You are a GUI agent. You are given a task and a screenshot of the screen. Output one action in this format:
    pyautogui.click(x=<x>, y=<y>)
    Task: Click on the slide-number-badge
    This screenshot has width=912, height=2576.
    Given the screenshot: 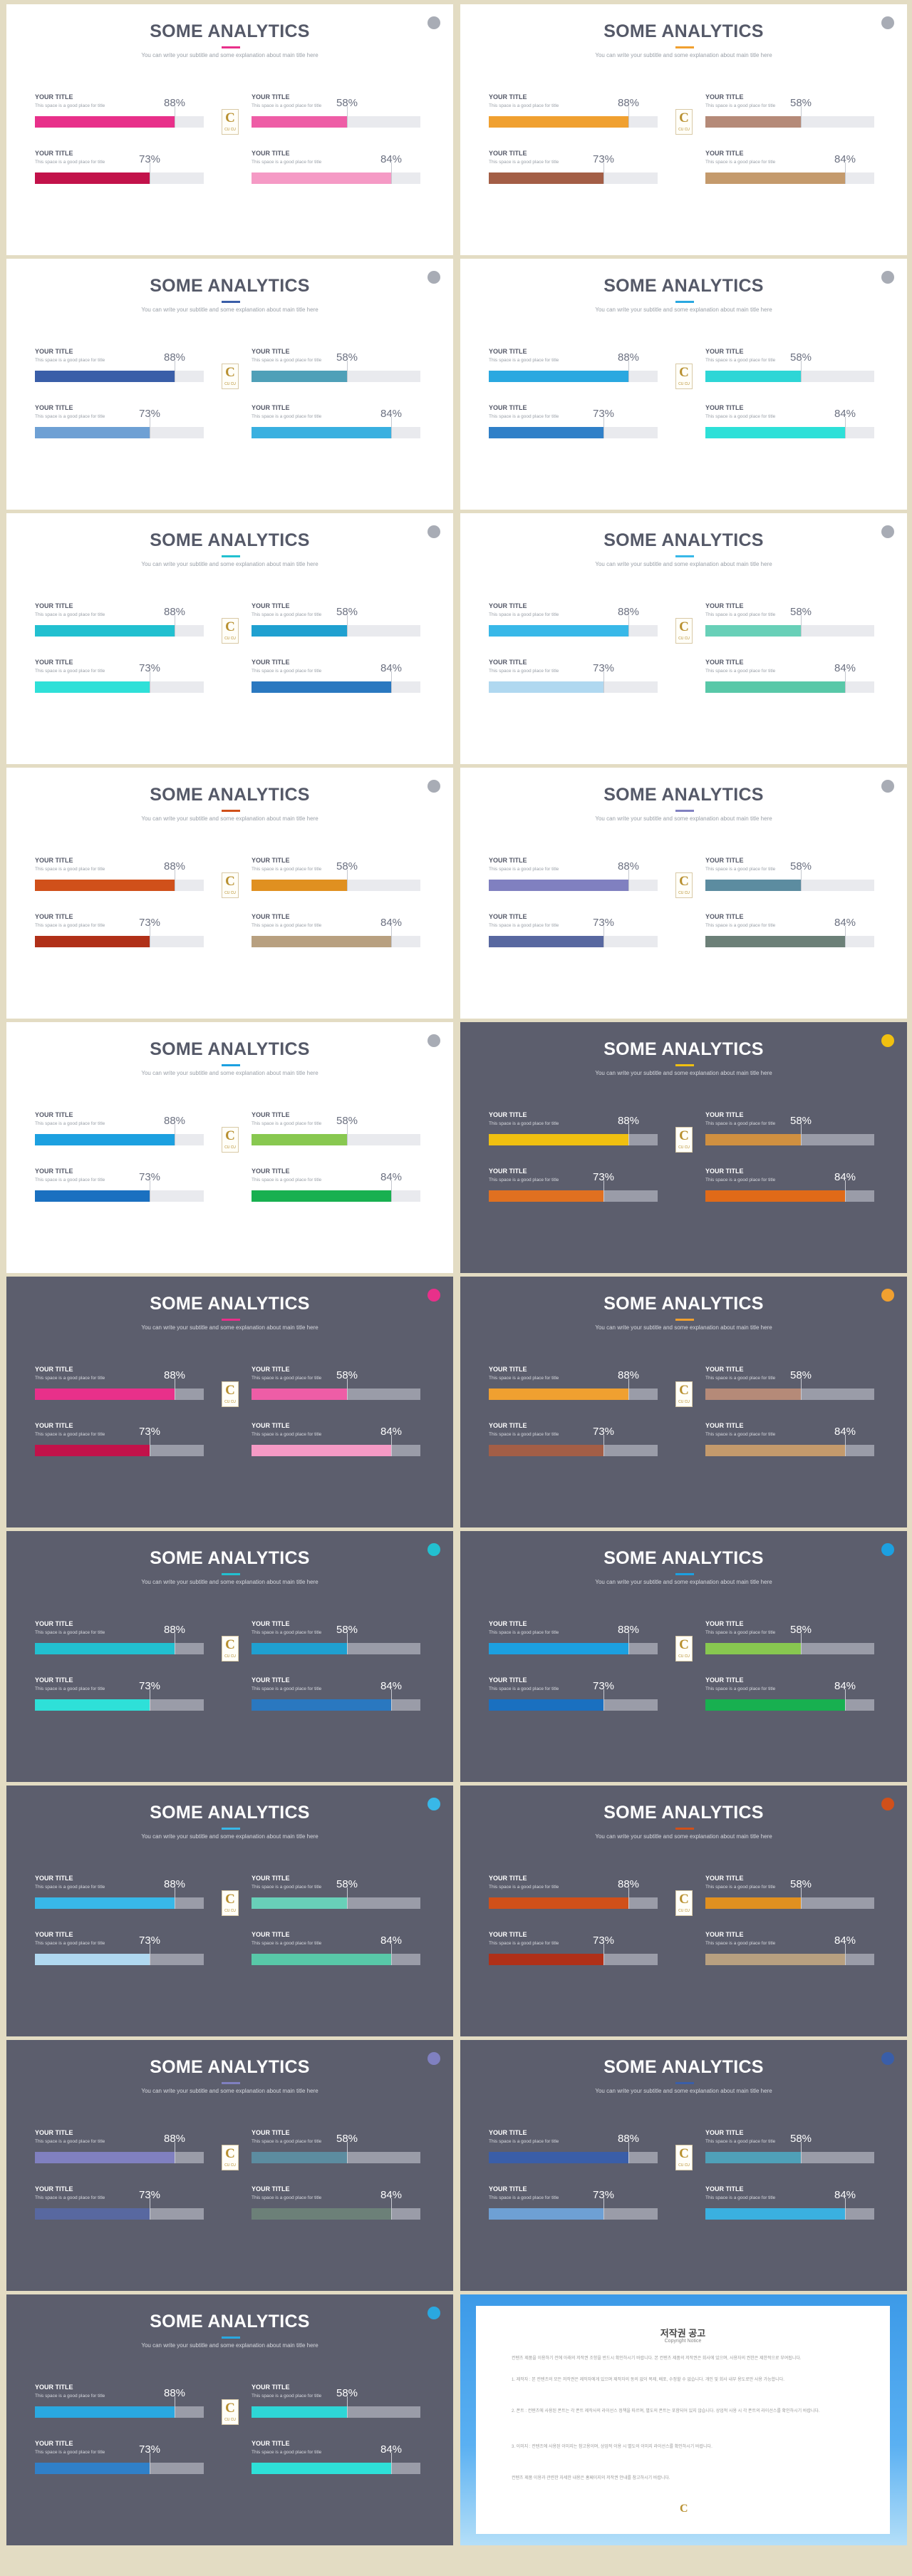 What is the action you would take?
    pyautogui.click(x=887, y=1804)
    